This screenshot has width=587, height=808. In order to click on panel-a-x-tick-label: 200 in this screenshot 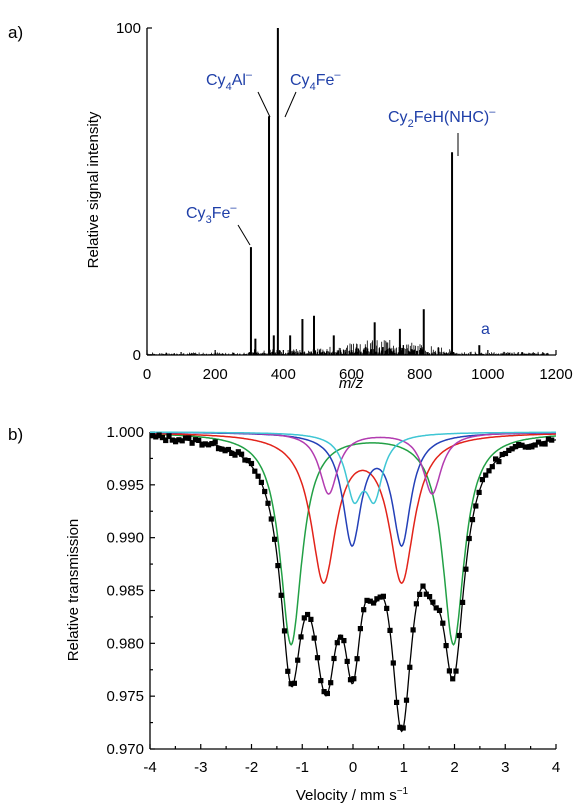, I will do `click(215, 374)`.